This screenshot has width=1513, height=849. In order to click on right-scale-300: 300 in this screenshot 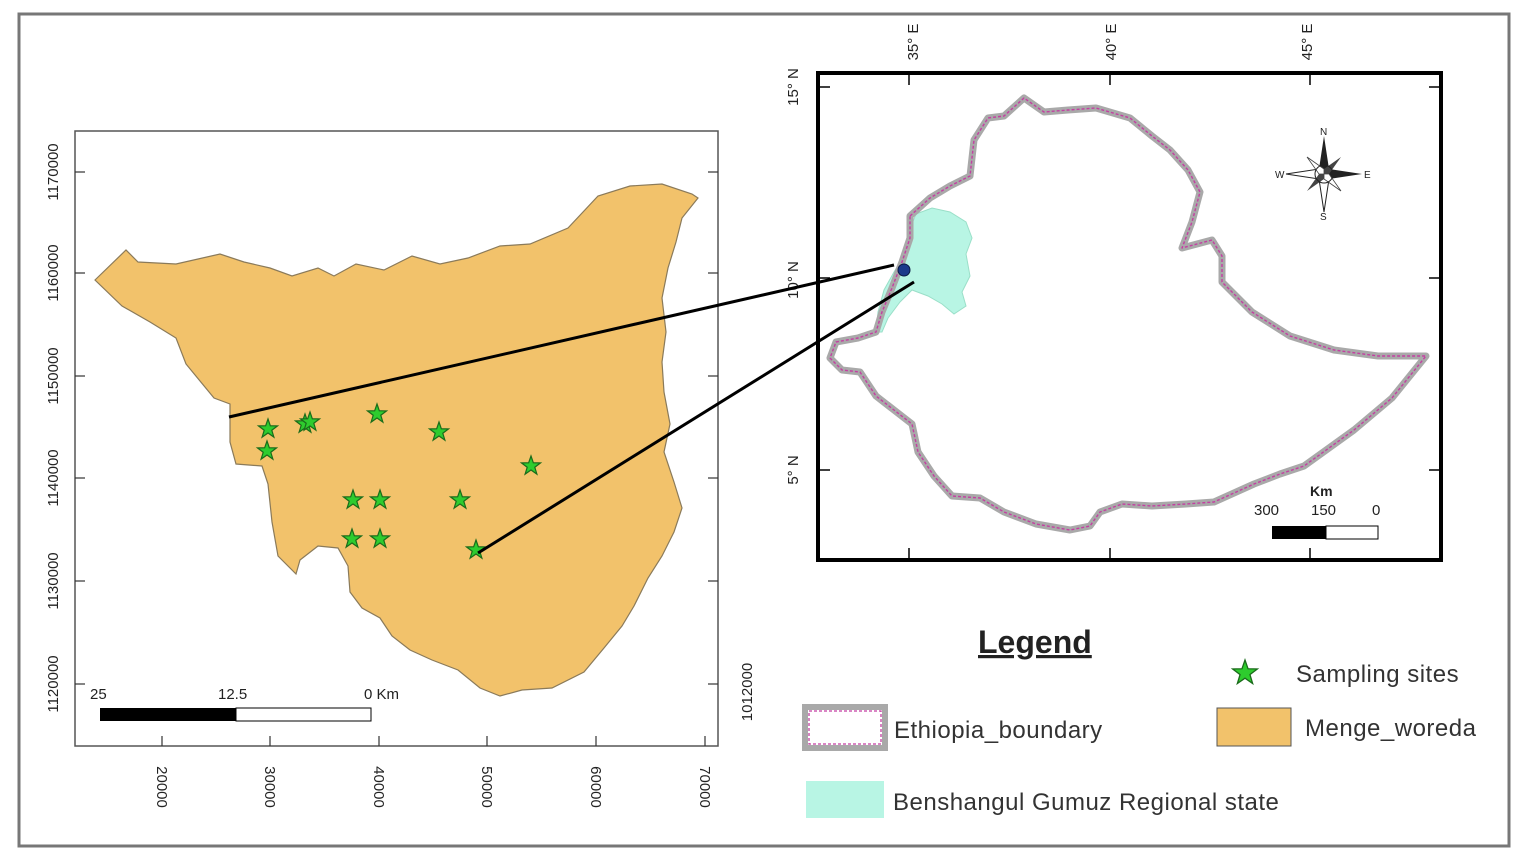, I will do `click(1266, 510)`.